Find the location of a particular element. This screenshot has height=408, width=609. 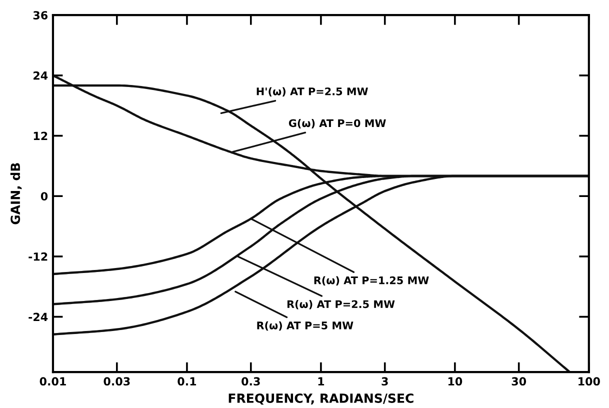

y-tick-label: 0 is located at coordinates (44, 196).